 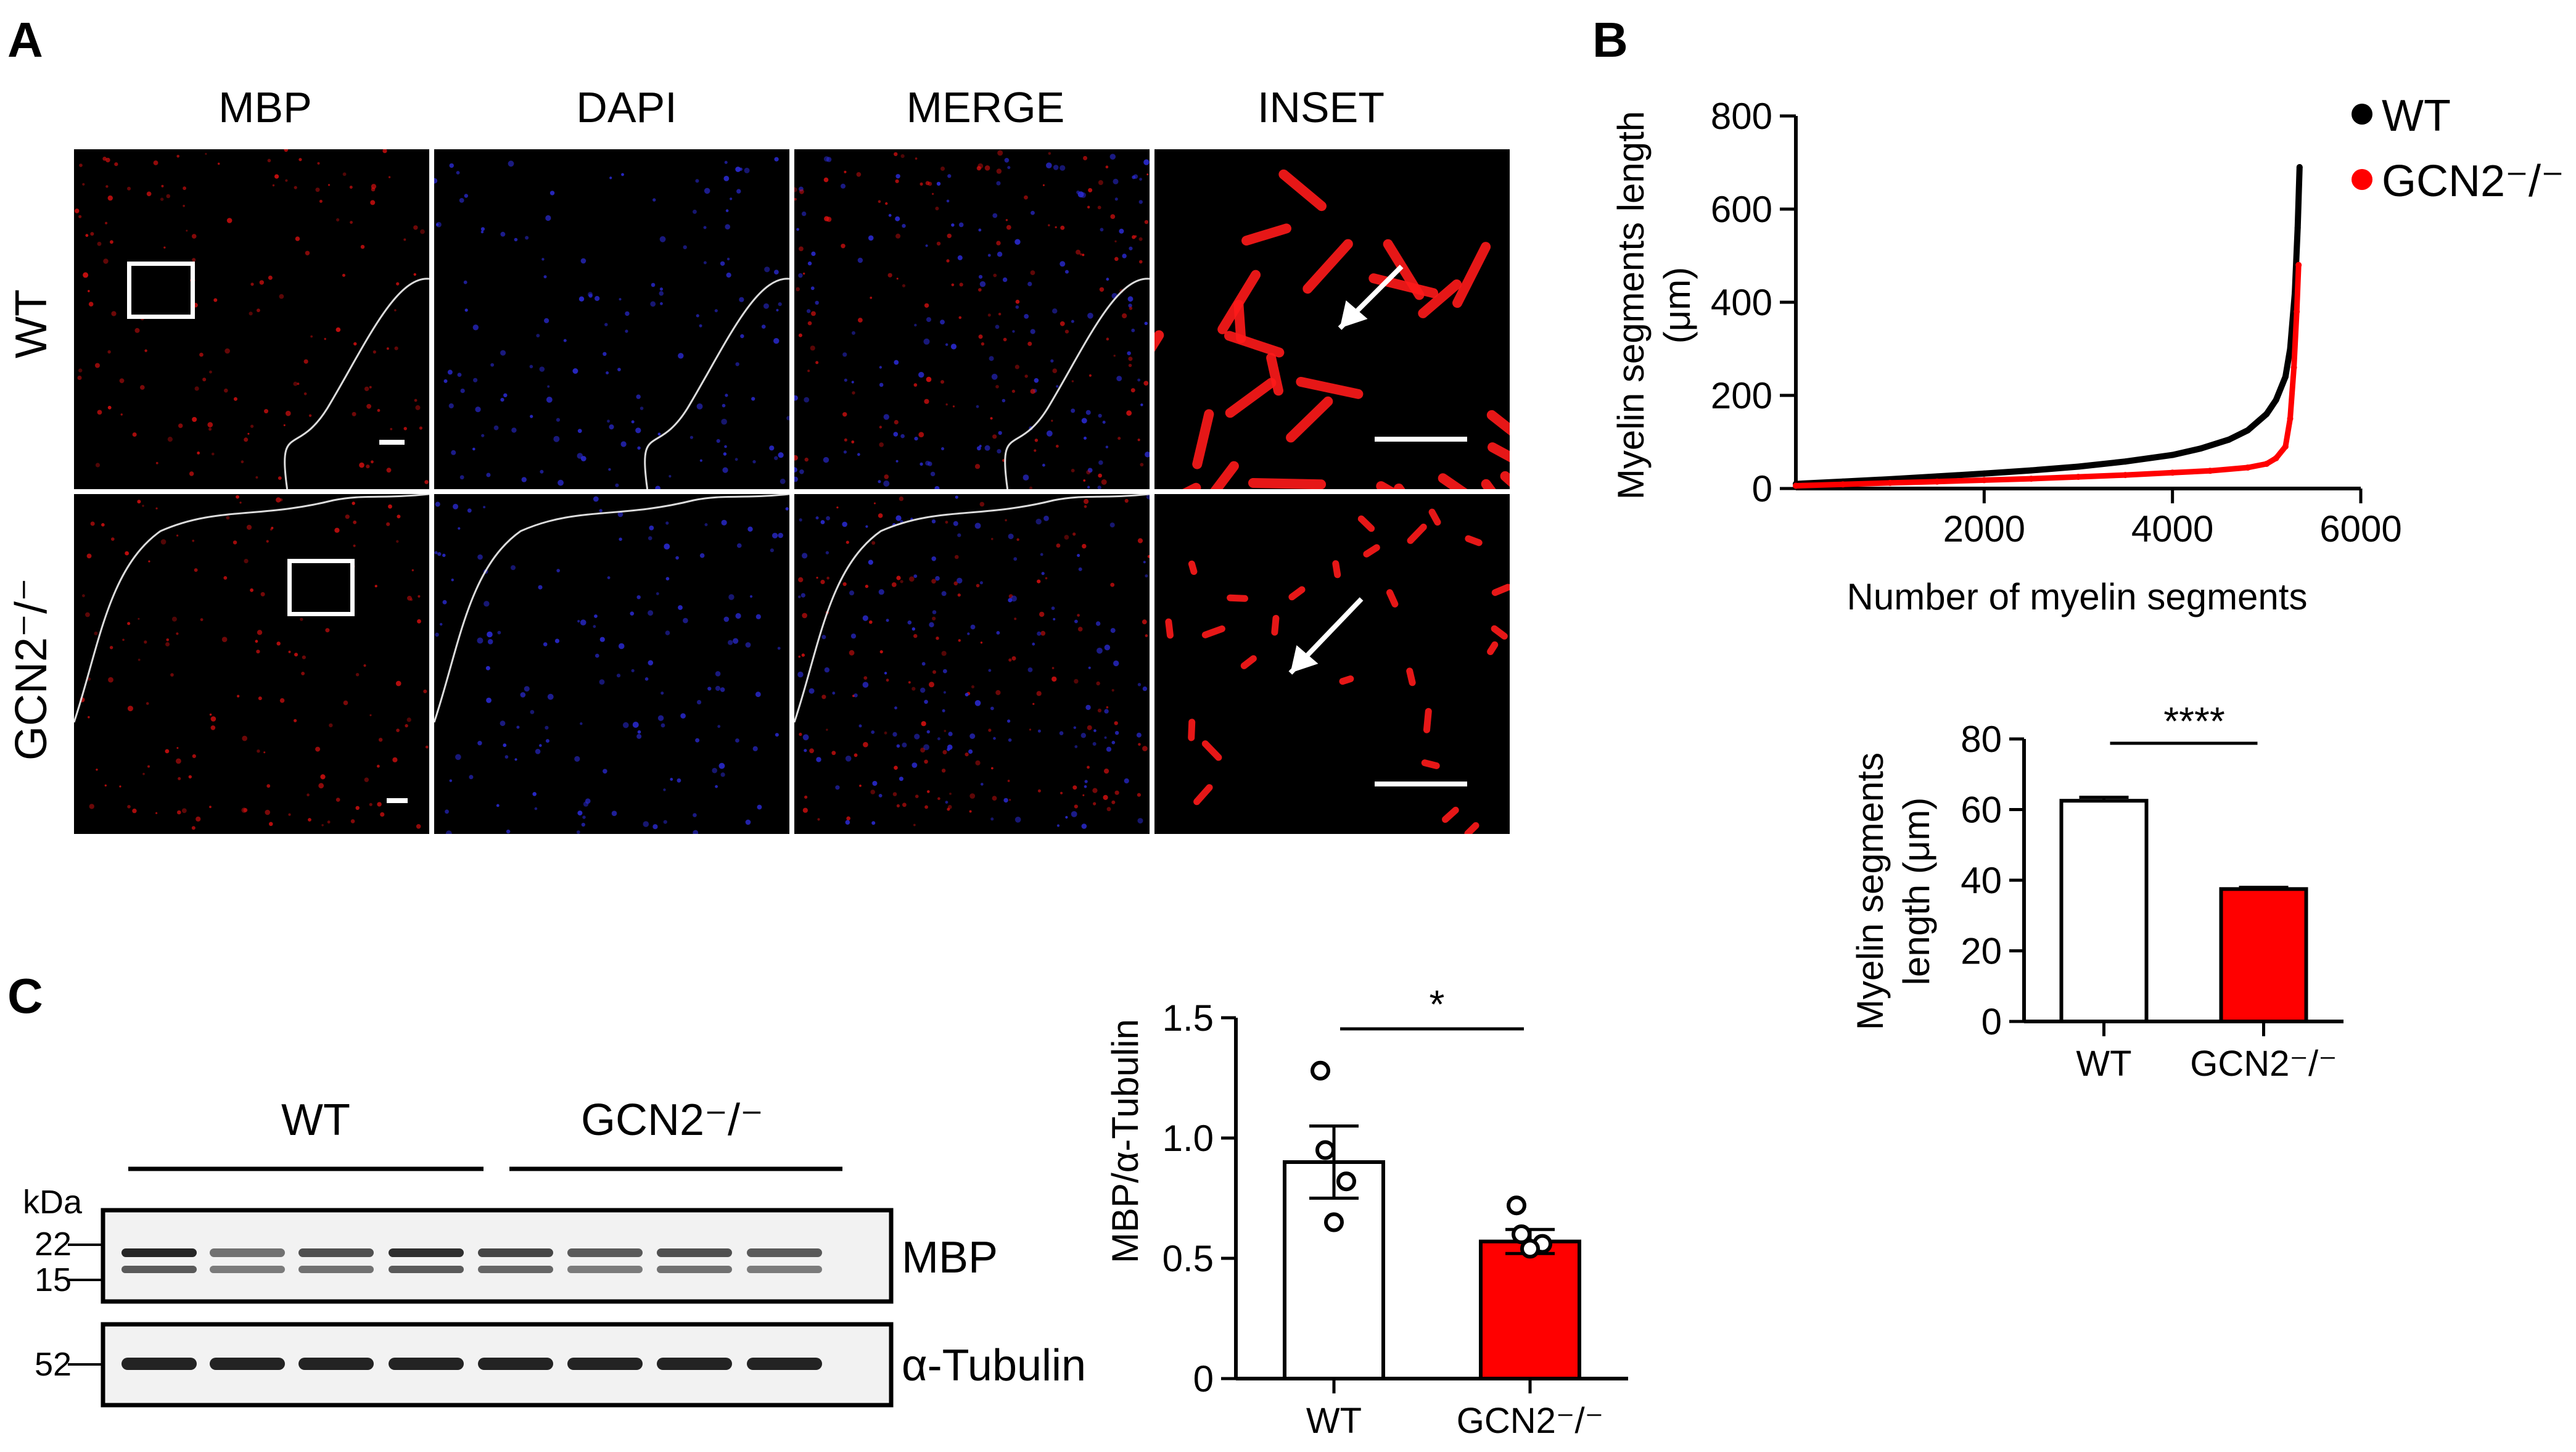 I want to click on tubulin-band, so click(x=515, y=1364).